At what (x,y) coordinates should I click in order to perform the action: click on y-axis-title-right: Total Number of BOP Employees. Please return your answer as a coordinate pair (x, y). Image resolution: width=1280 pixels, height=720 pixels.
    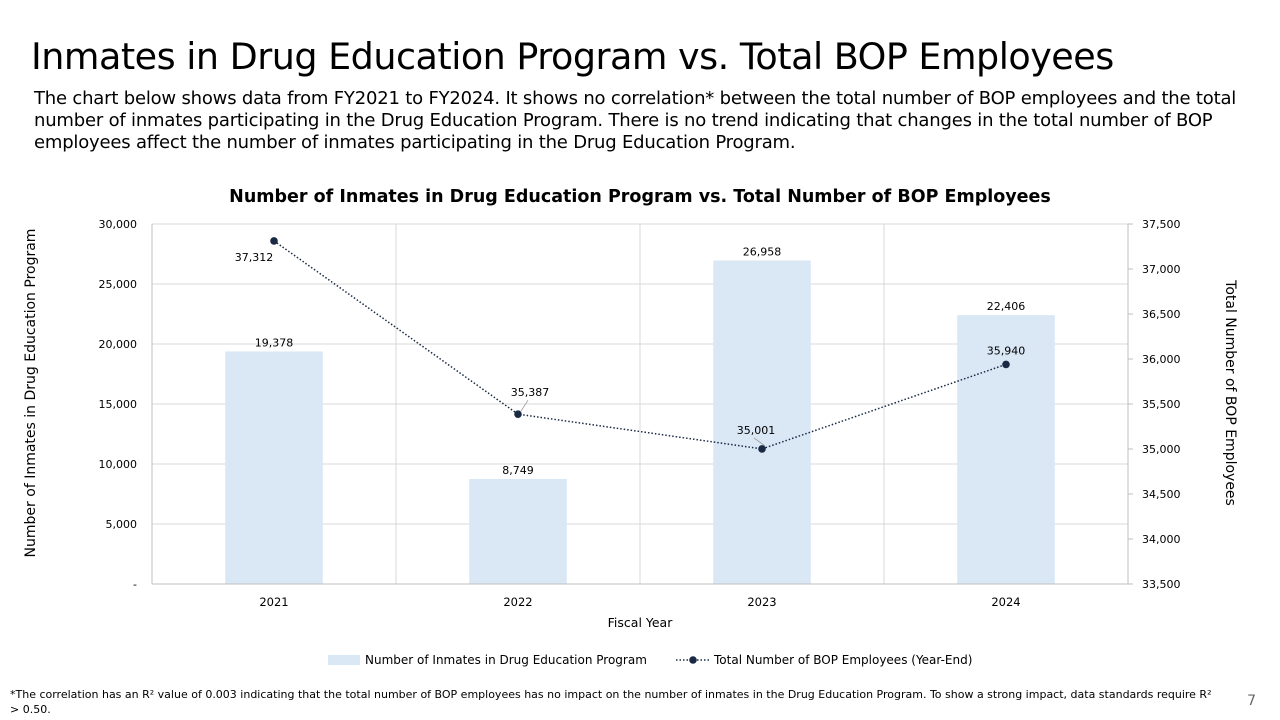
    Looking at the image, I should click on (1230, 392).